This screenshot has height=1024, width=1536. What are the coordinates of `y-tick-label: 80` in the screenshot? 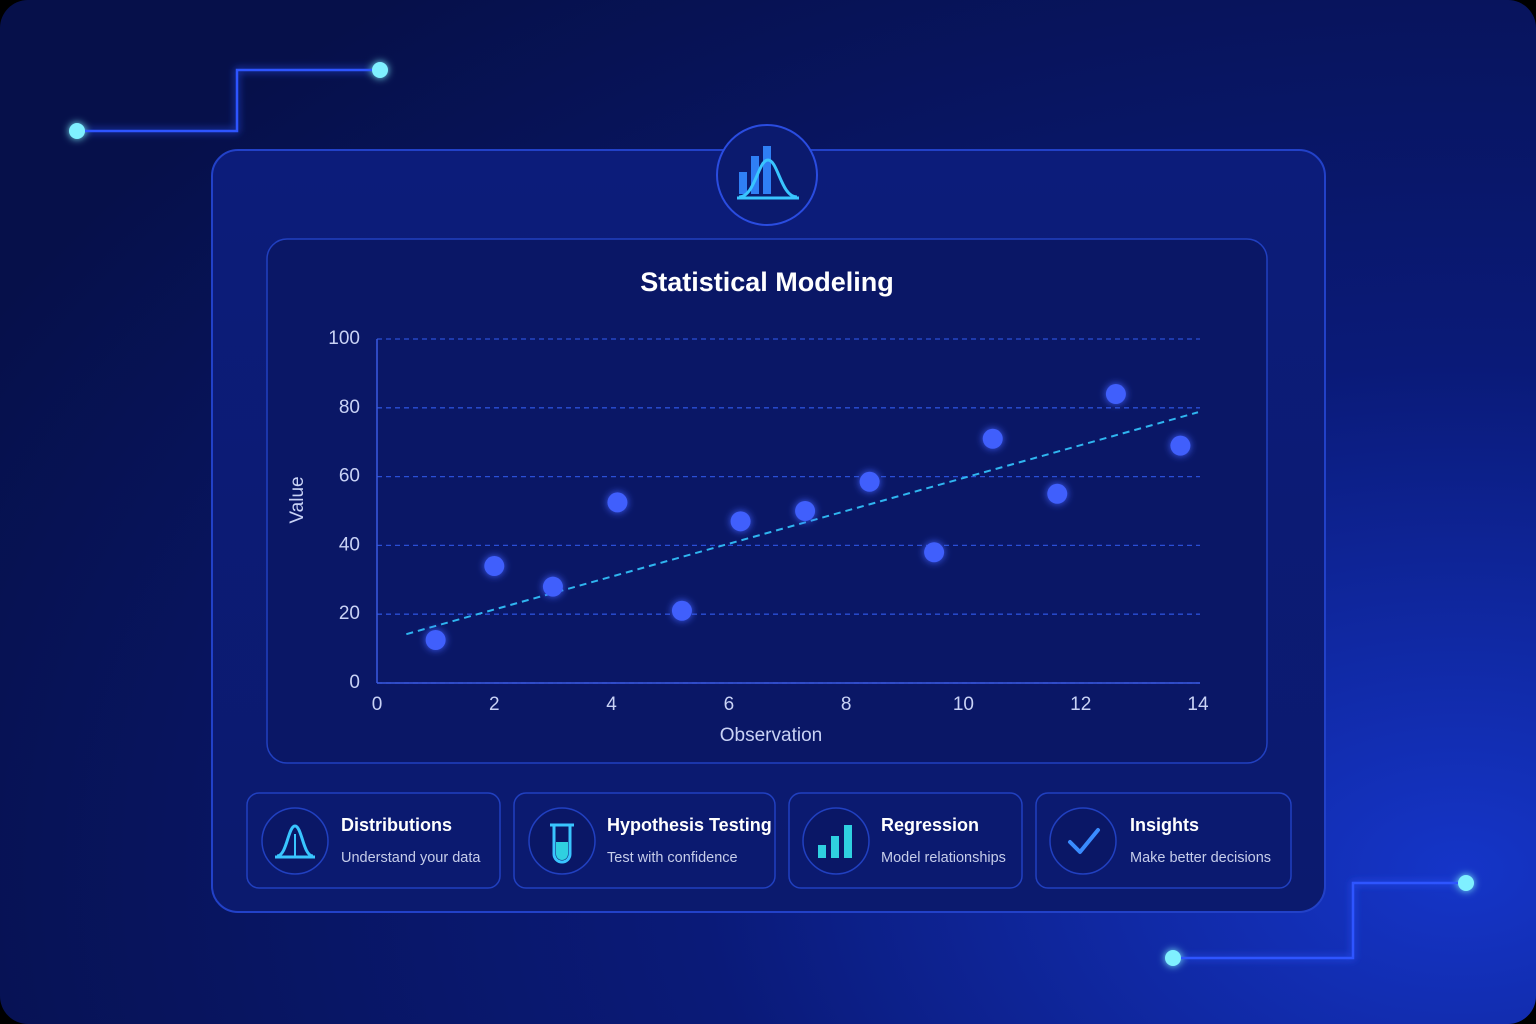 It's located at (349, 407).